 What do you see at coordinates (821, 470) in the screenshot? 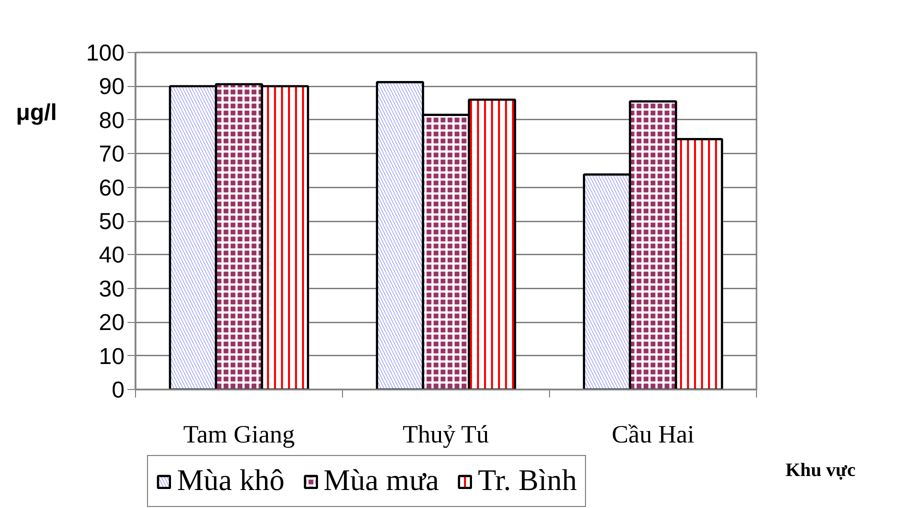
I see `x-axis-title: Khu vực` at bounding box center [821, 470].